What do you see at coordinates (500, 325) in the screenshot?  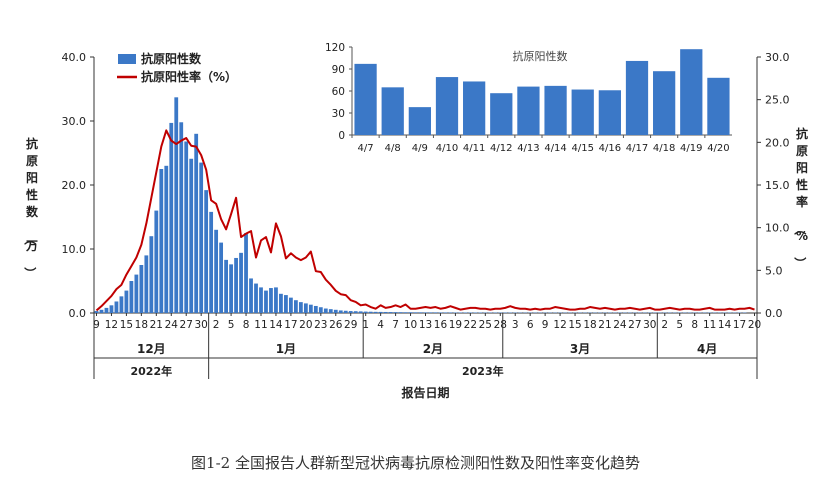 I see `x-tick-label: 28` at bounding box center [500, 325].